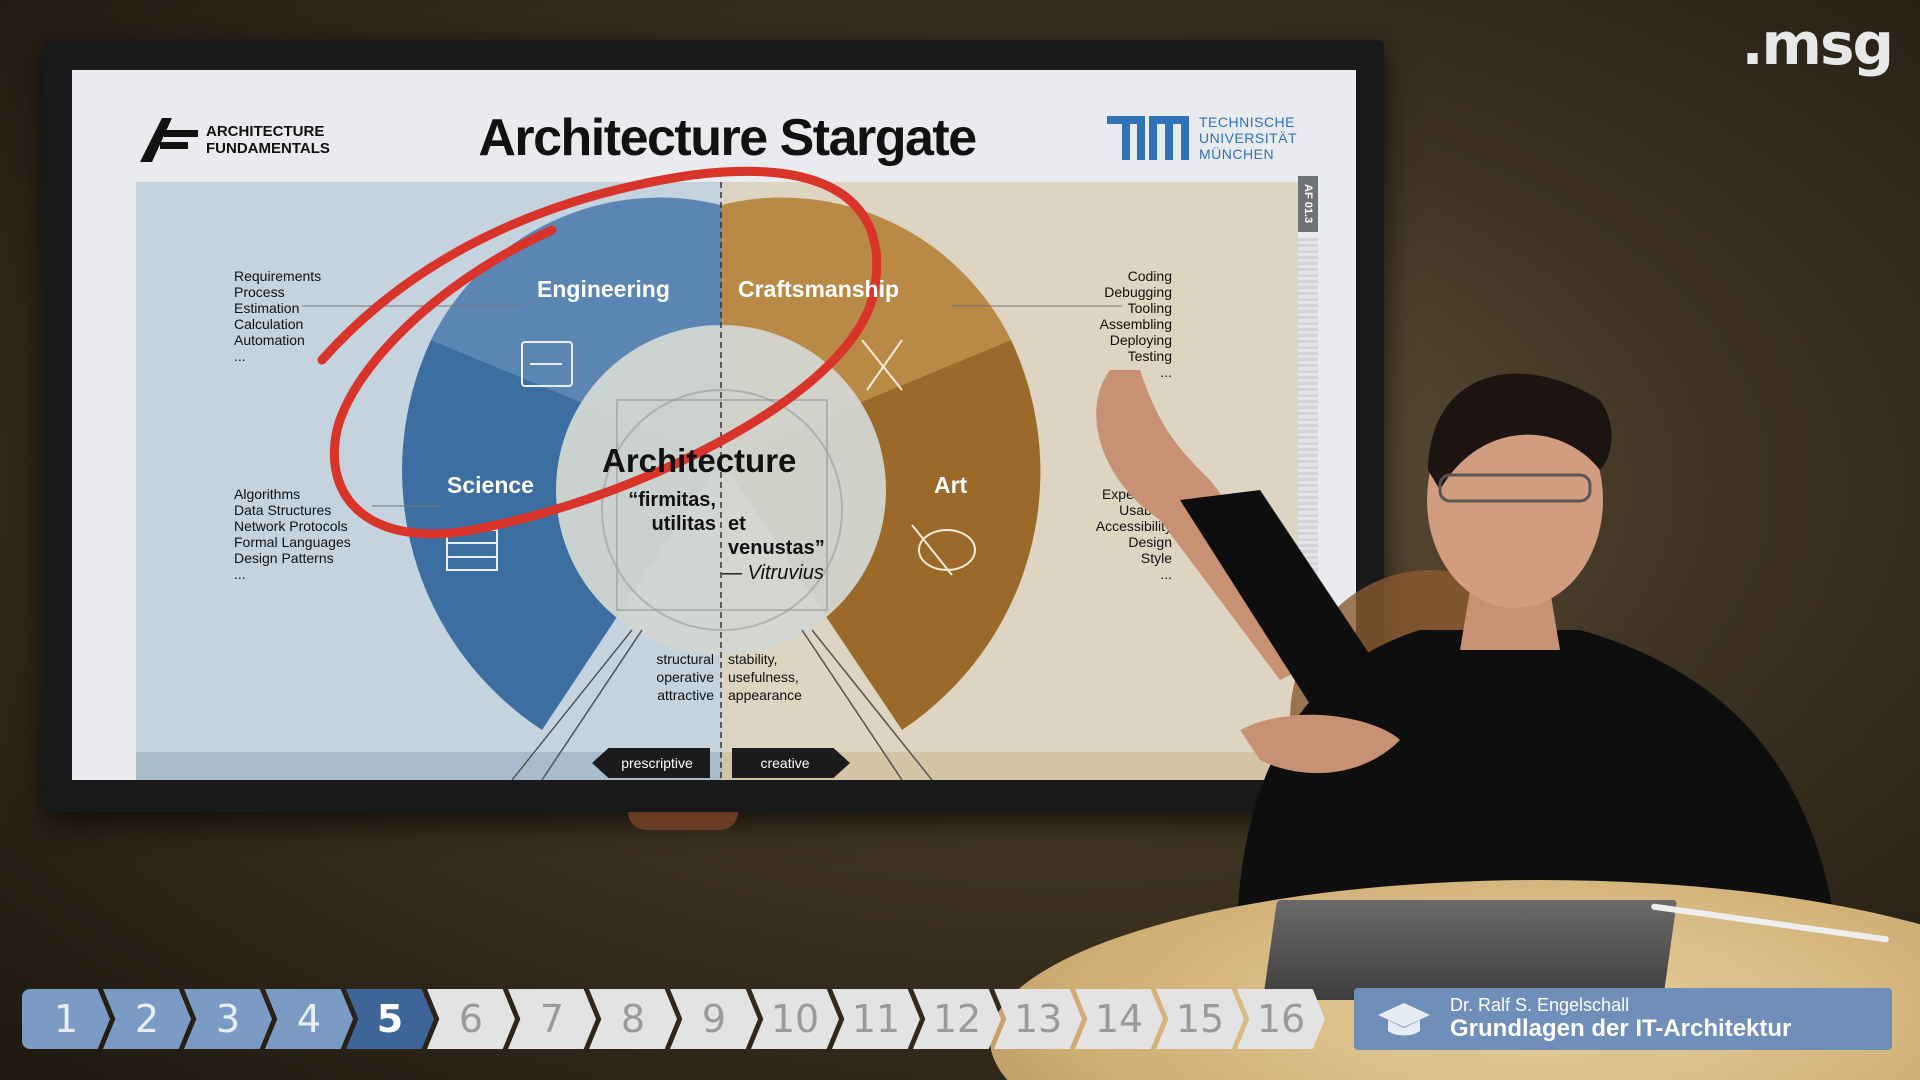 The image size is (1920, 1080). What do you see at coordinates (592, 704) in the screenshot?
I see `left-leg-line-inner` at bounding box center [592, 704].